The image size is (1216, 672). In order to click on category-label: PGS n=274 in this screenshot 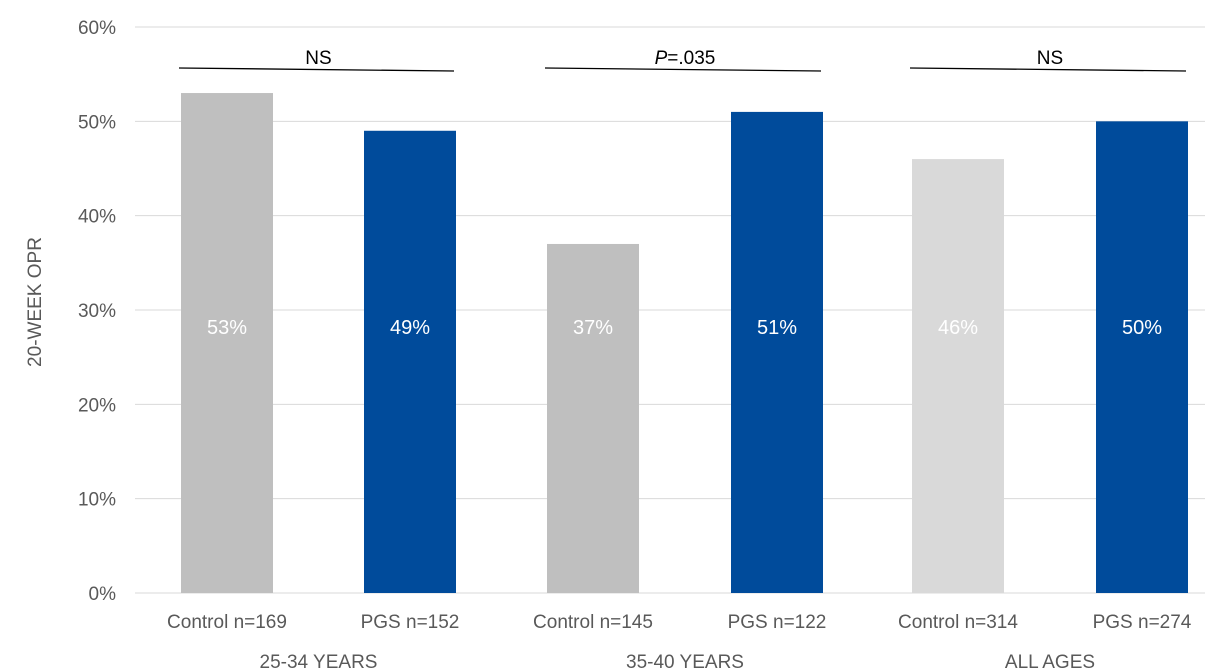, I will do `click(1142, 622)`.